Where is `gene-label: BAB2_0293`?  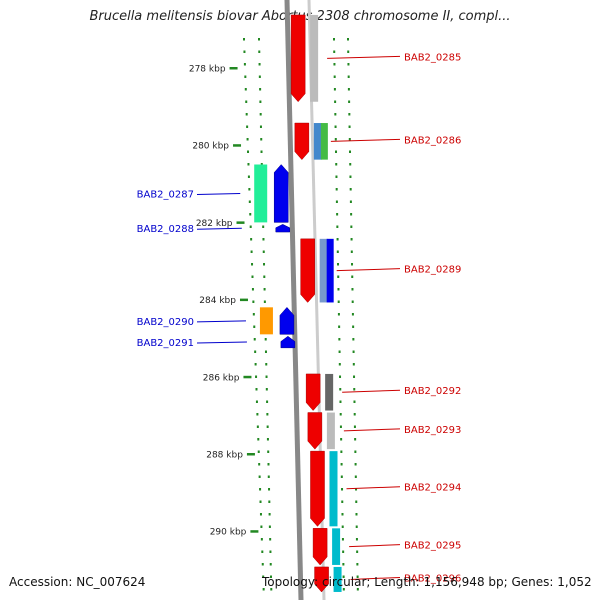
gene-label: BAB2_0293 is located at coordinates (432, 430).